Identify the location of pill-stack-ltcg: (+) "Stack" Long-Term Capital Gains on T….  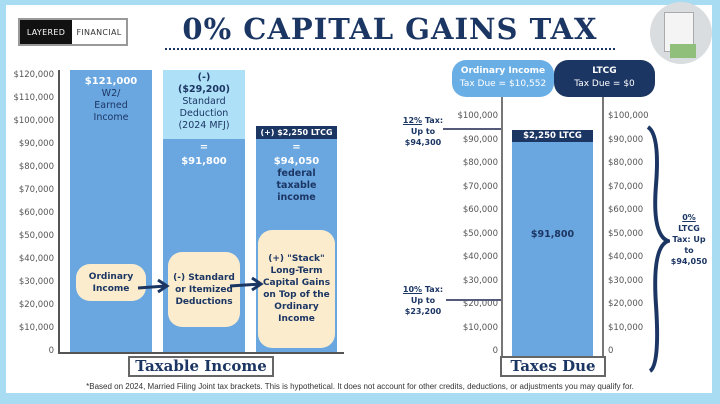
(296, 289).